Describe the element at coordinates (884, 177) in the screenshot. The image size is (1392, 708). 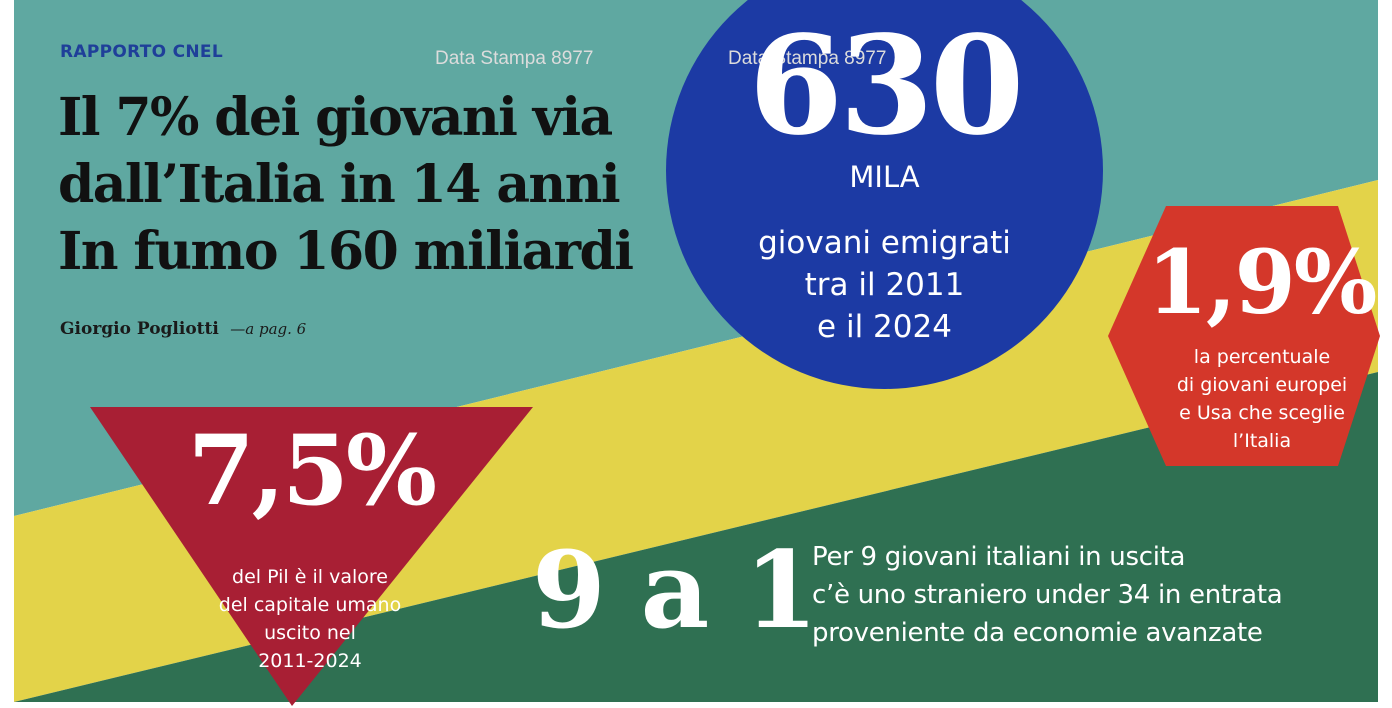
I see `stat-630-unit: MILA` at that location.